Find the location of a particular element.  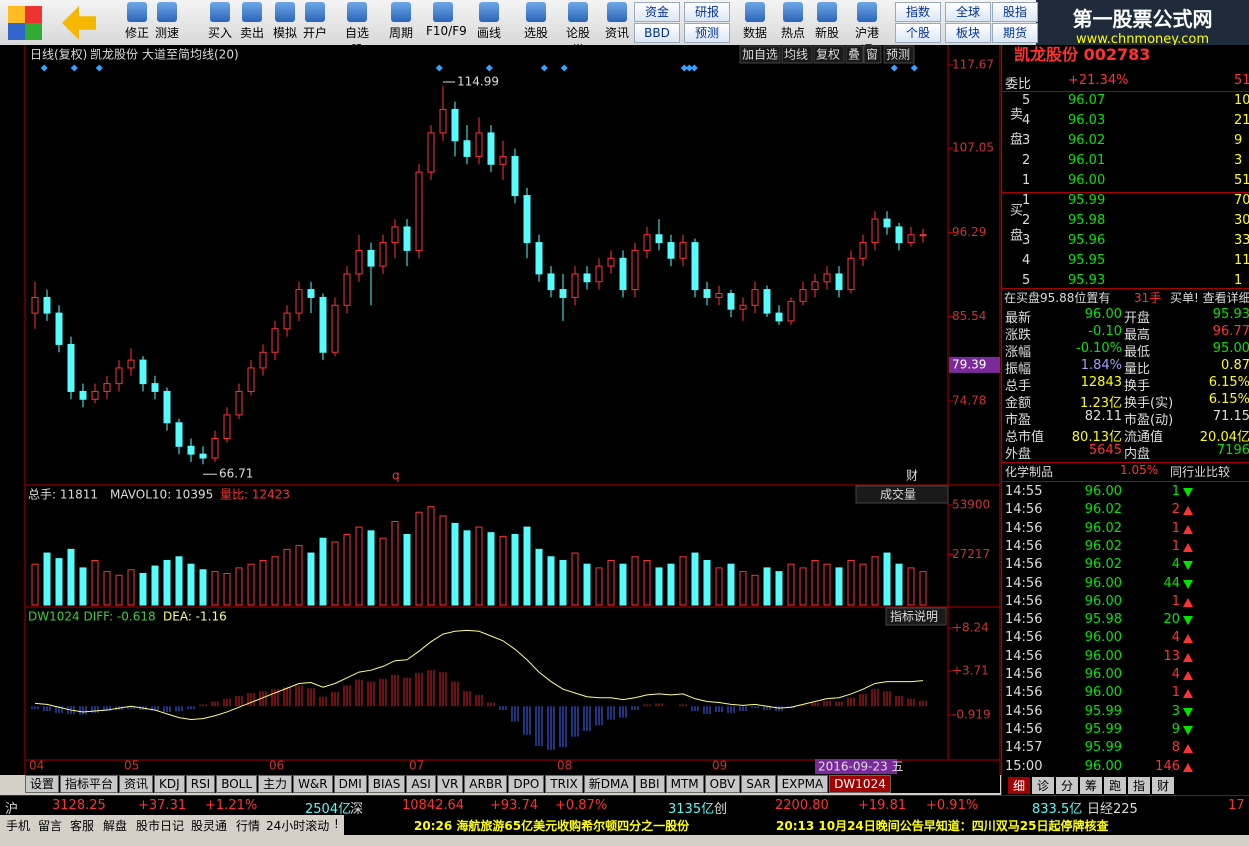

chart-button: 均线 is located at coordinates (796, 55).